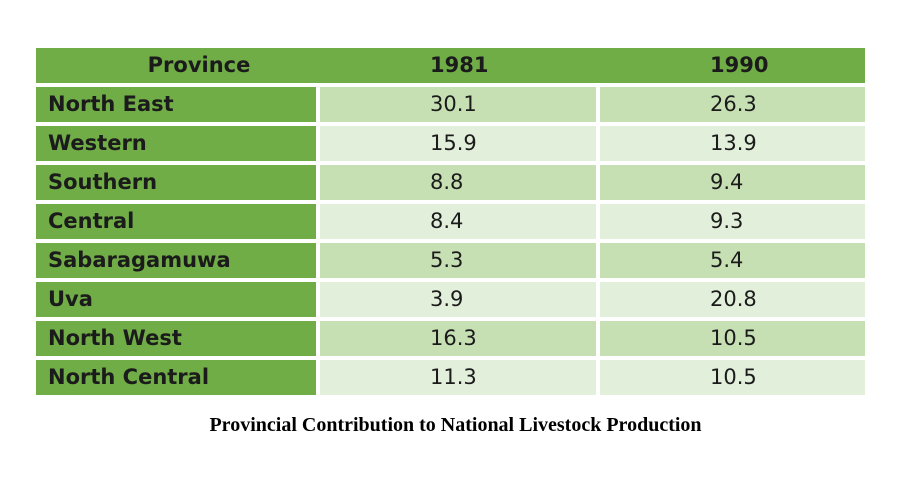 Image resolution: width=911 pixels, height=484 pixels. Describe the element at coordinates (732, 143) in the screenshot. I see `value-cell-1990: 13.9` at that location.